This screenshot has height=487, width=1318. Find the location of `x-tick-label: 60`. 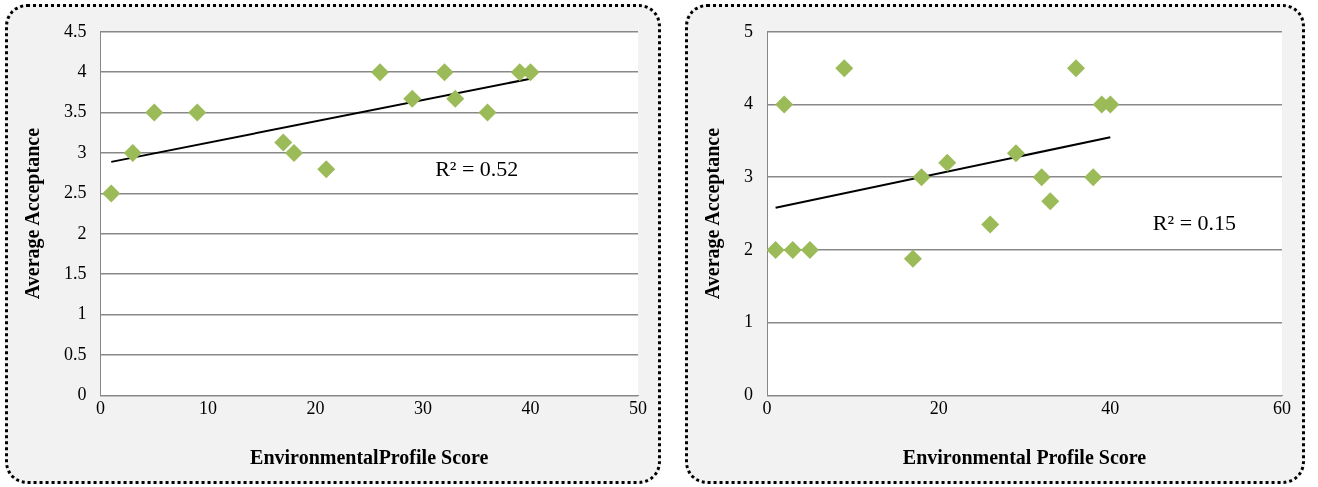

x-tick-label: 60 is located at coordinates (1282, 407).